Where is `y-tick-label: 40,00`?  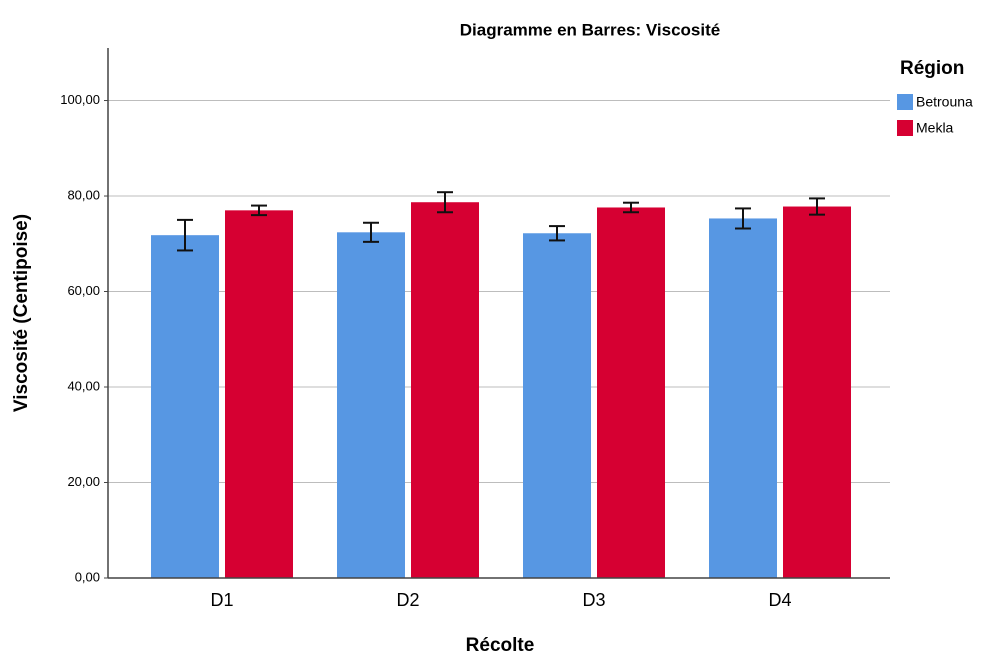 y-tick-label: 40,00 is located at coordinates (83, 385).